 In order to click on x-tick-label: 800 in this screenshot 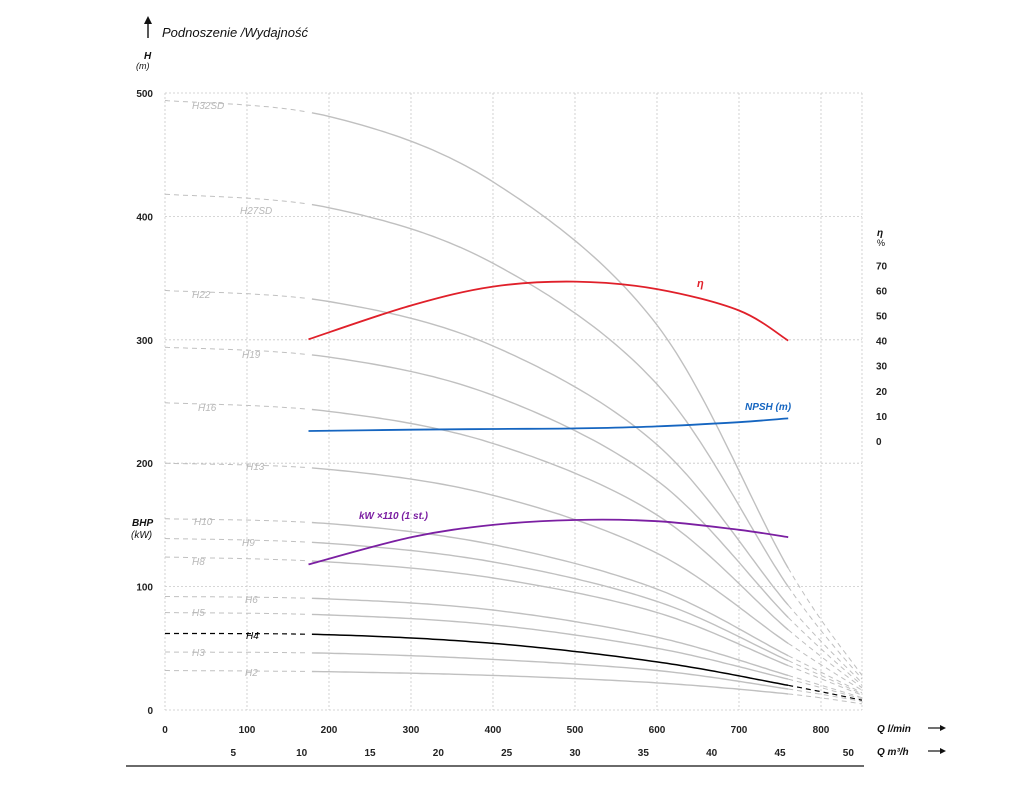, I will do `click(821, 730)`.